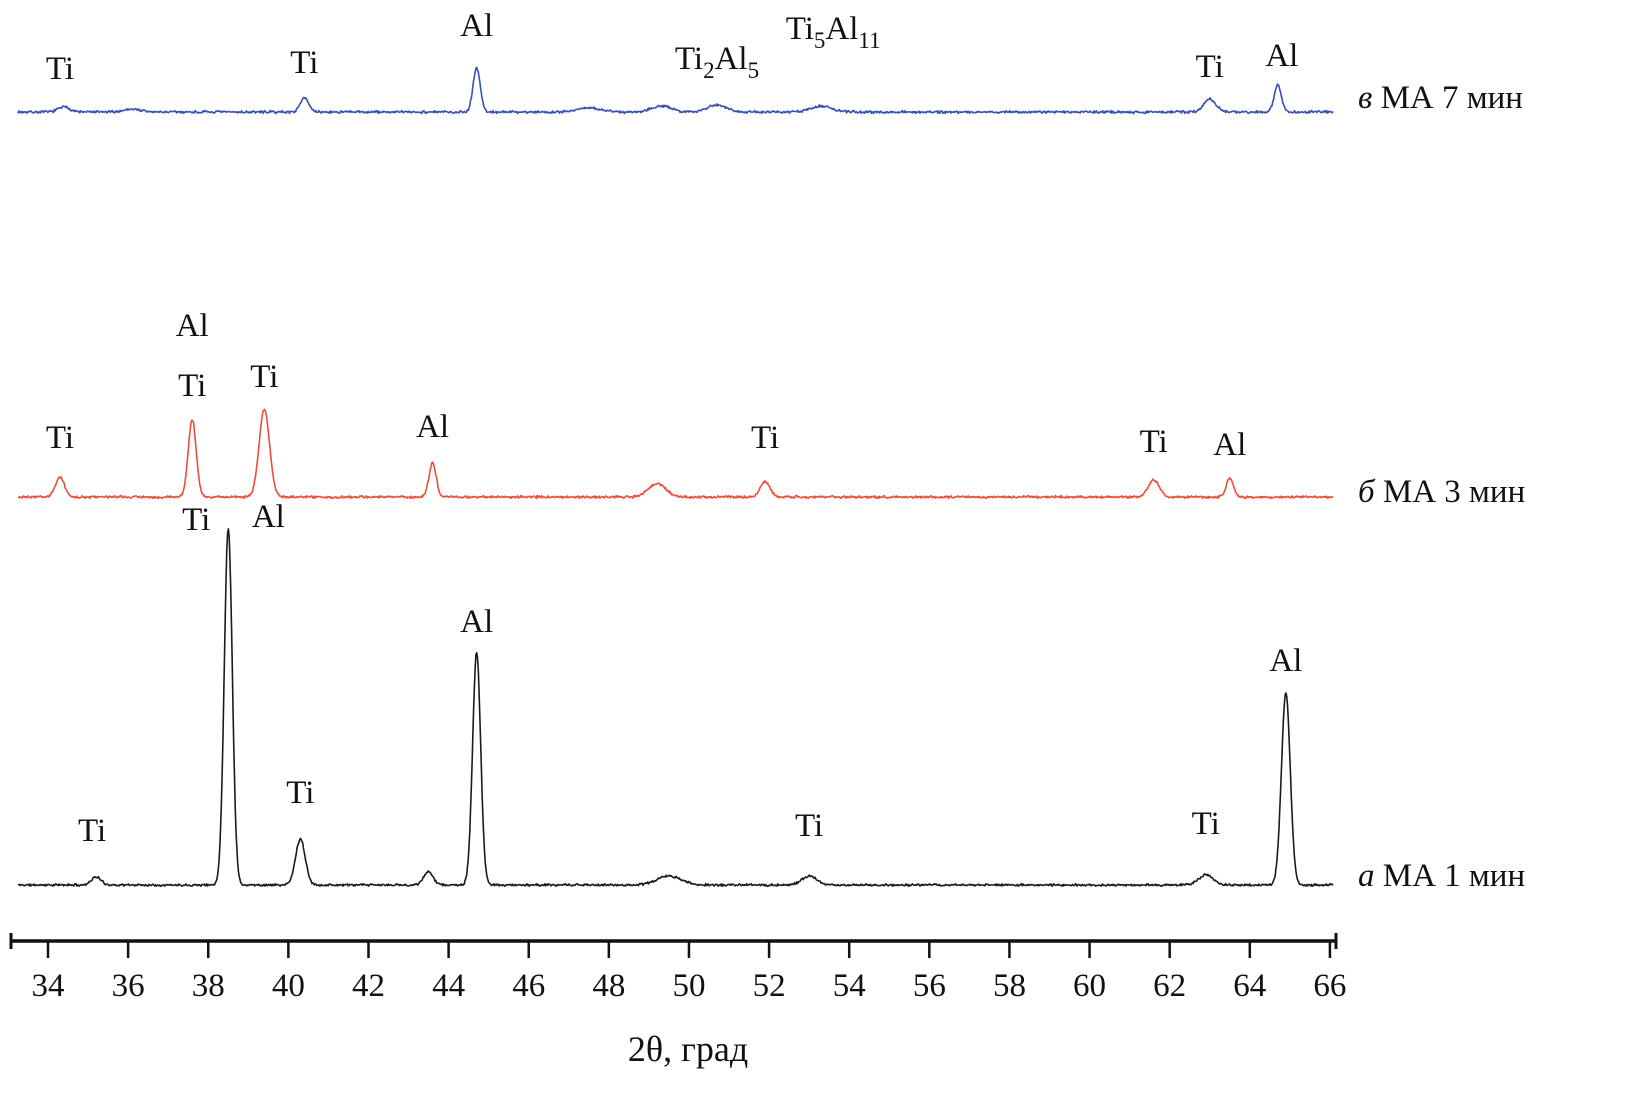  Describe the element at coordinates (528, 986) in the screenshot. I see `x-tick-label: 46` at that location.